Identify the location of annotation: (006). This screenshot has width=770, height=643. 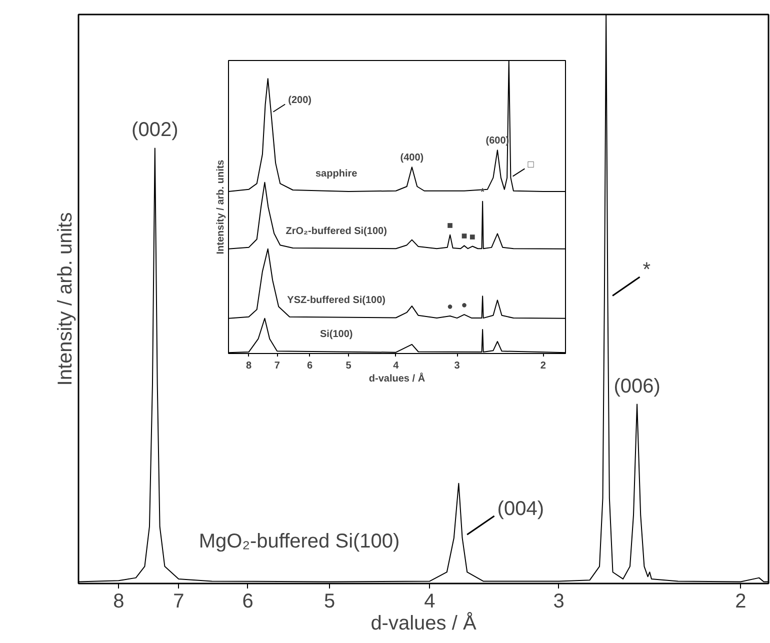
(637, 386).